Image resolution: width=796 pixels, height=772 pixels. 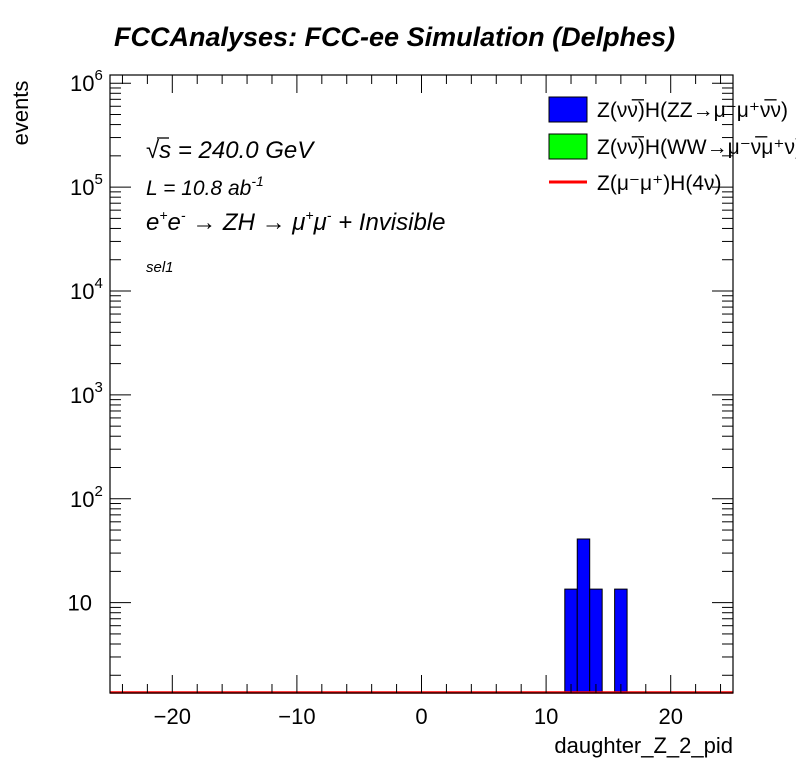 I want to click on sqrt-s-value: = 240.0 GeV, so click(x=243, y=150).